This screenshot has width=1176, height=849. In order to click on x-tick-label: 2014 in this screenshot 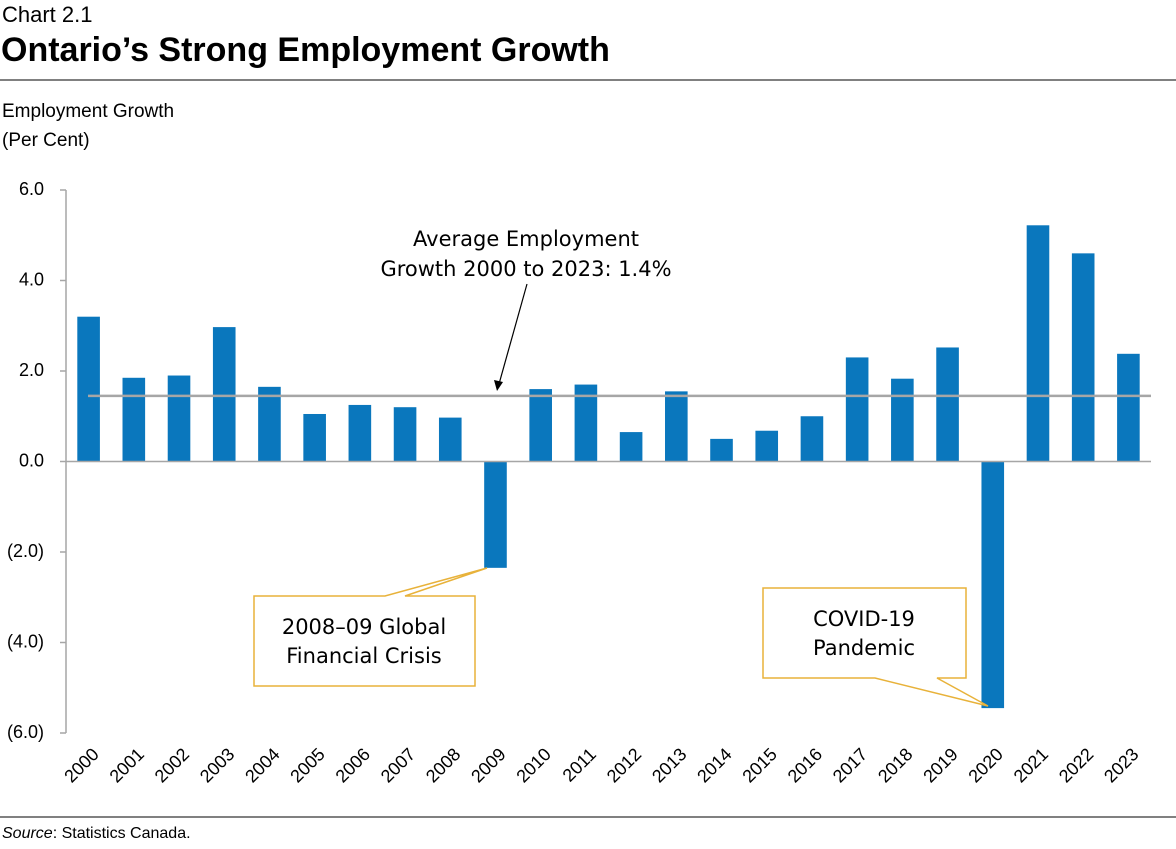, I will do `click(714, 765)`.